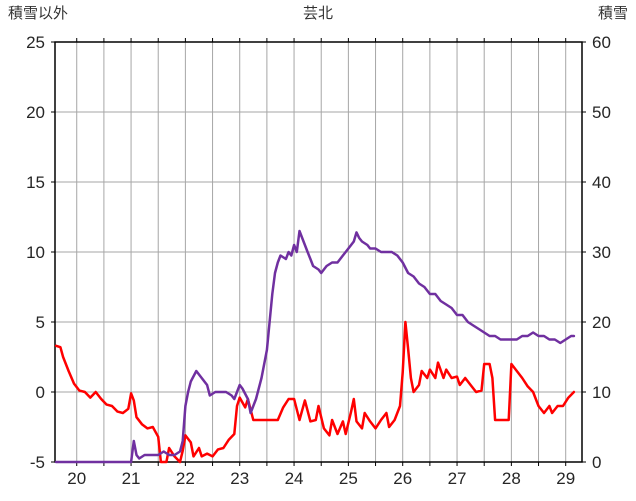  I want to click on x-tick-label: 23, so click(239, 478).